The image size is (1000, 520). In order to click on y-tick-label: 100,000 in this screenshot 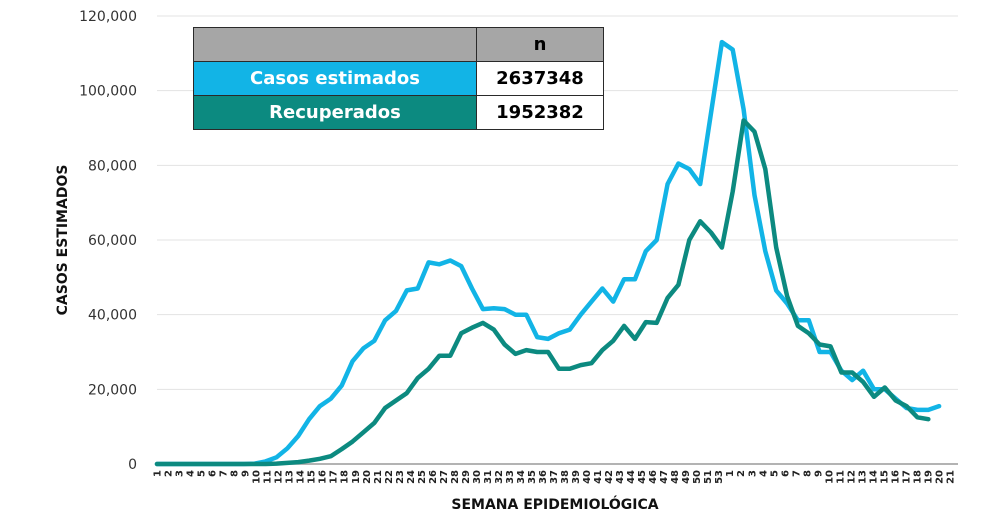, I will do `click(108, 92)`.